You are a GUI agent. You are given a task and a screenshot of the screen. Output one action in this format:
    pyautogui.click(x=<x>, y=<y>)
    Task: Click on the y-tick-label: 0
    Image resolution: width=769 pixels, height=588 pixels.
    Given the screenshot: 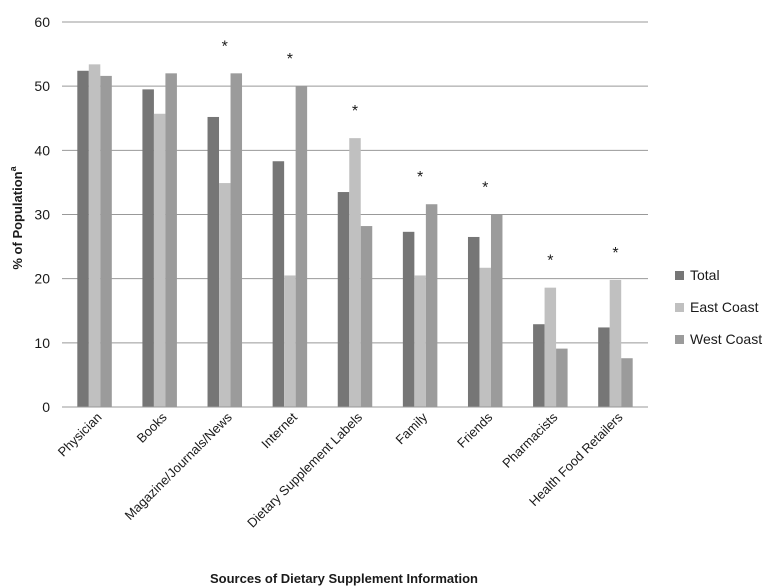 What is the action you would take?
    pyautogui.click(x=46, y=407)
    